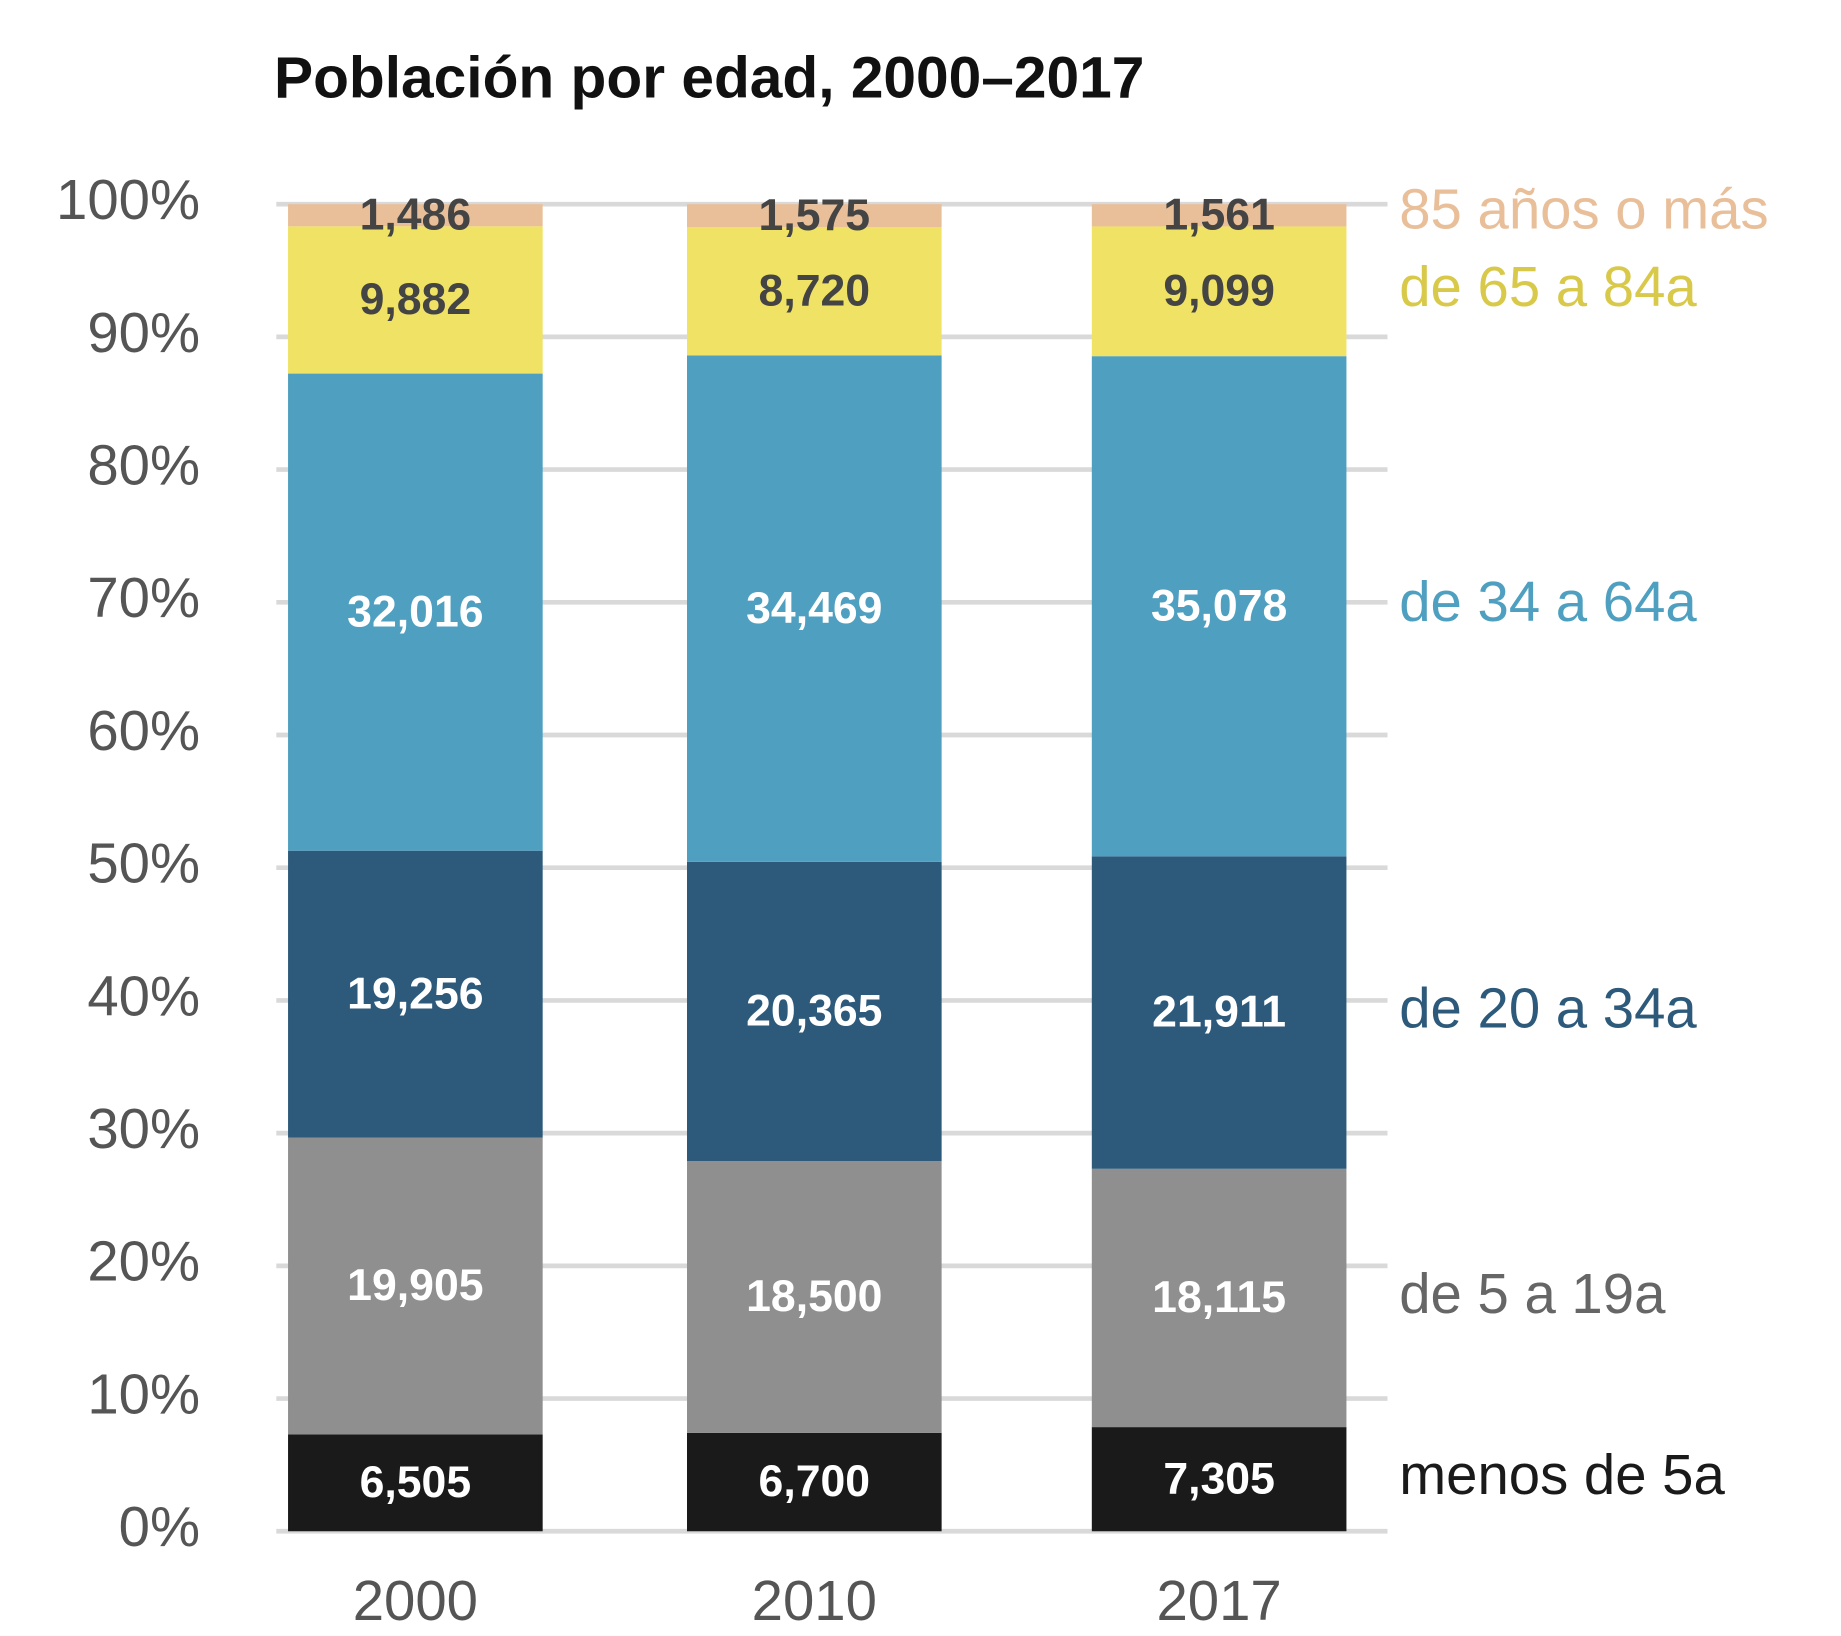 The height and width of the screenshot is (1636, 1841). Describe the element at coordinates (1583, 208) in the screenshot. I see `legend-label: 85 años o más` at that location.